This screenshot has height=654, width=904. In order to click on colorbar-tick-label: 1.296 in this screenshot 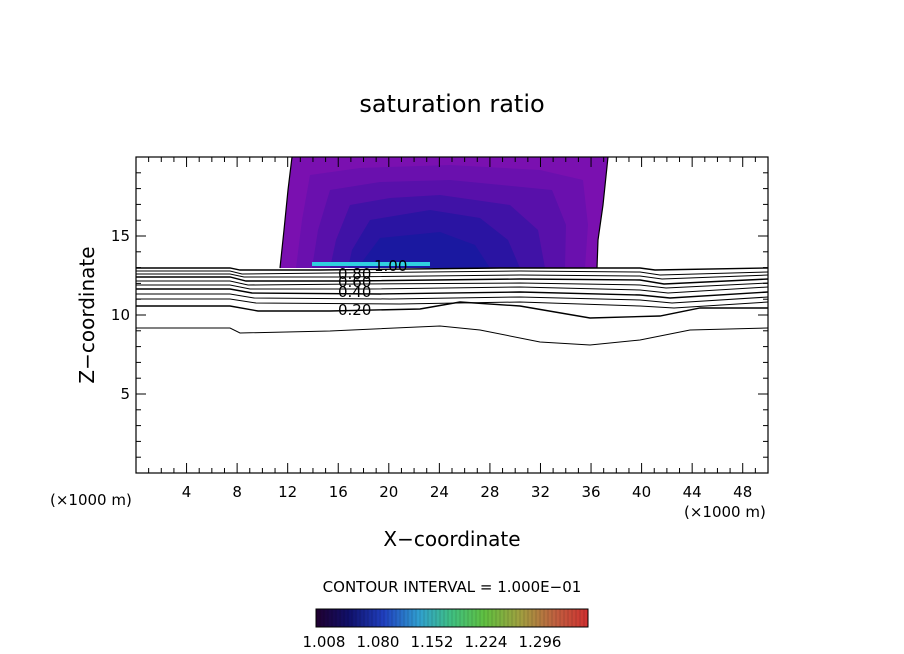, I will do `click(540, 642)`.